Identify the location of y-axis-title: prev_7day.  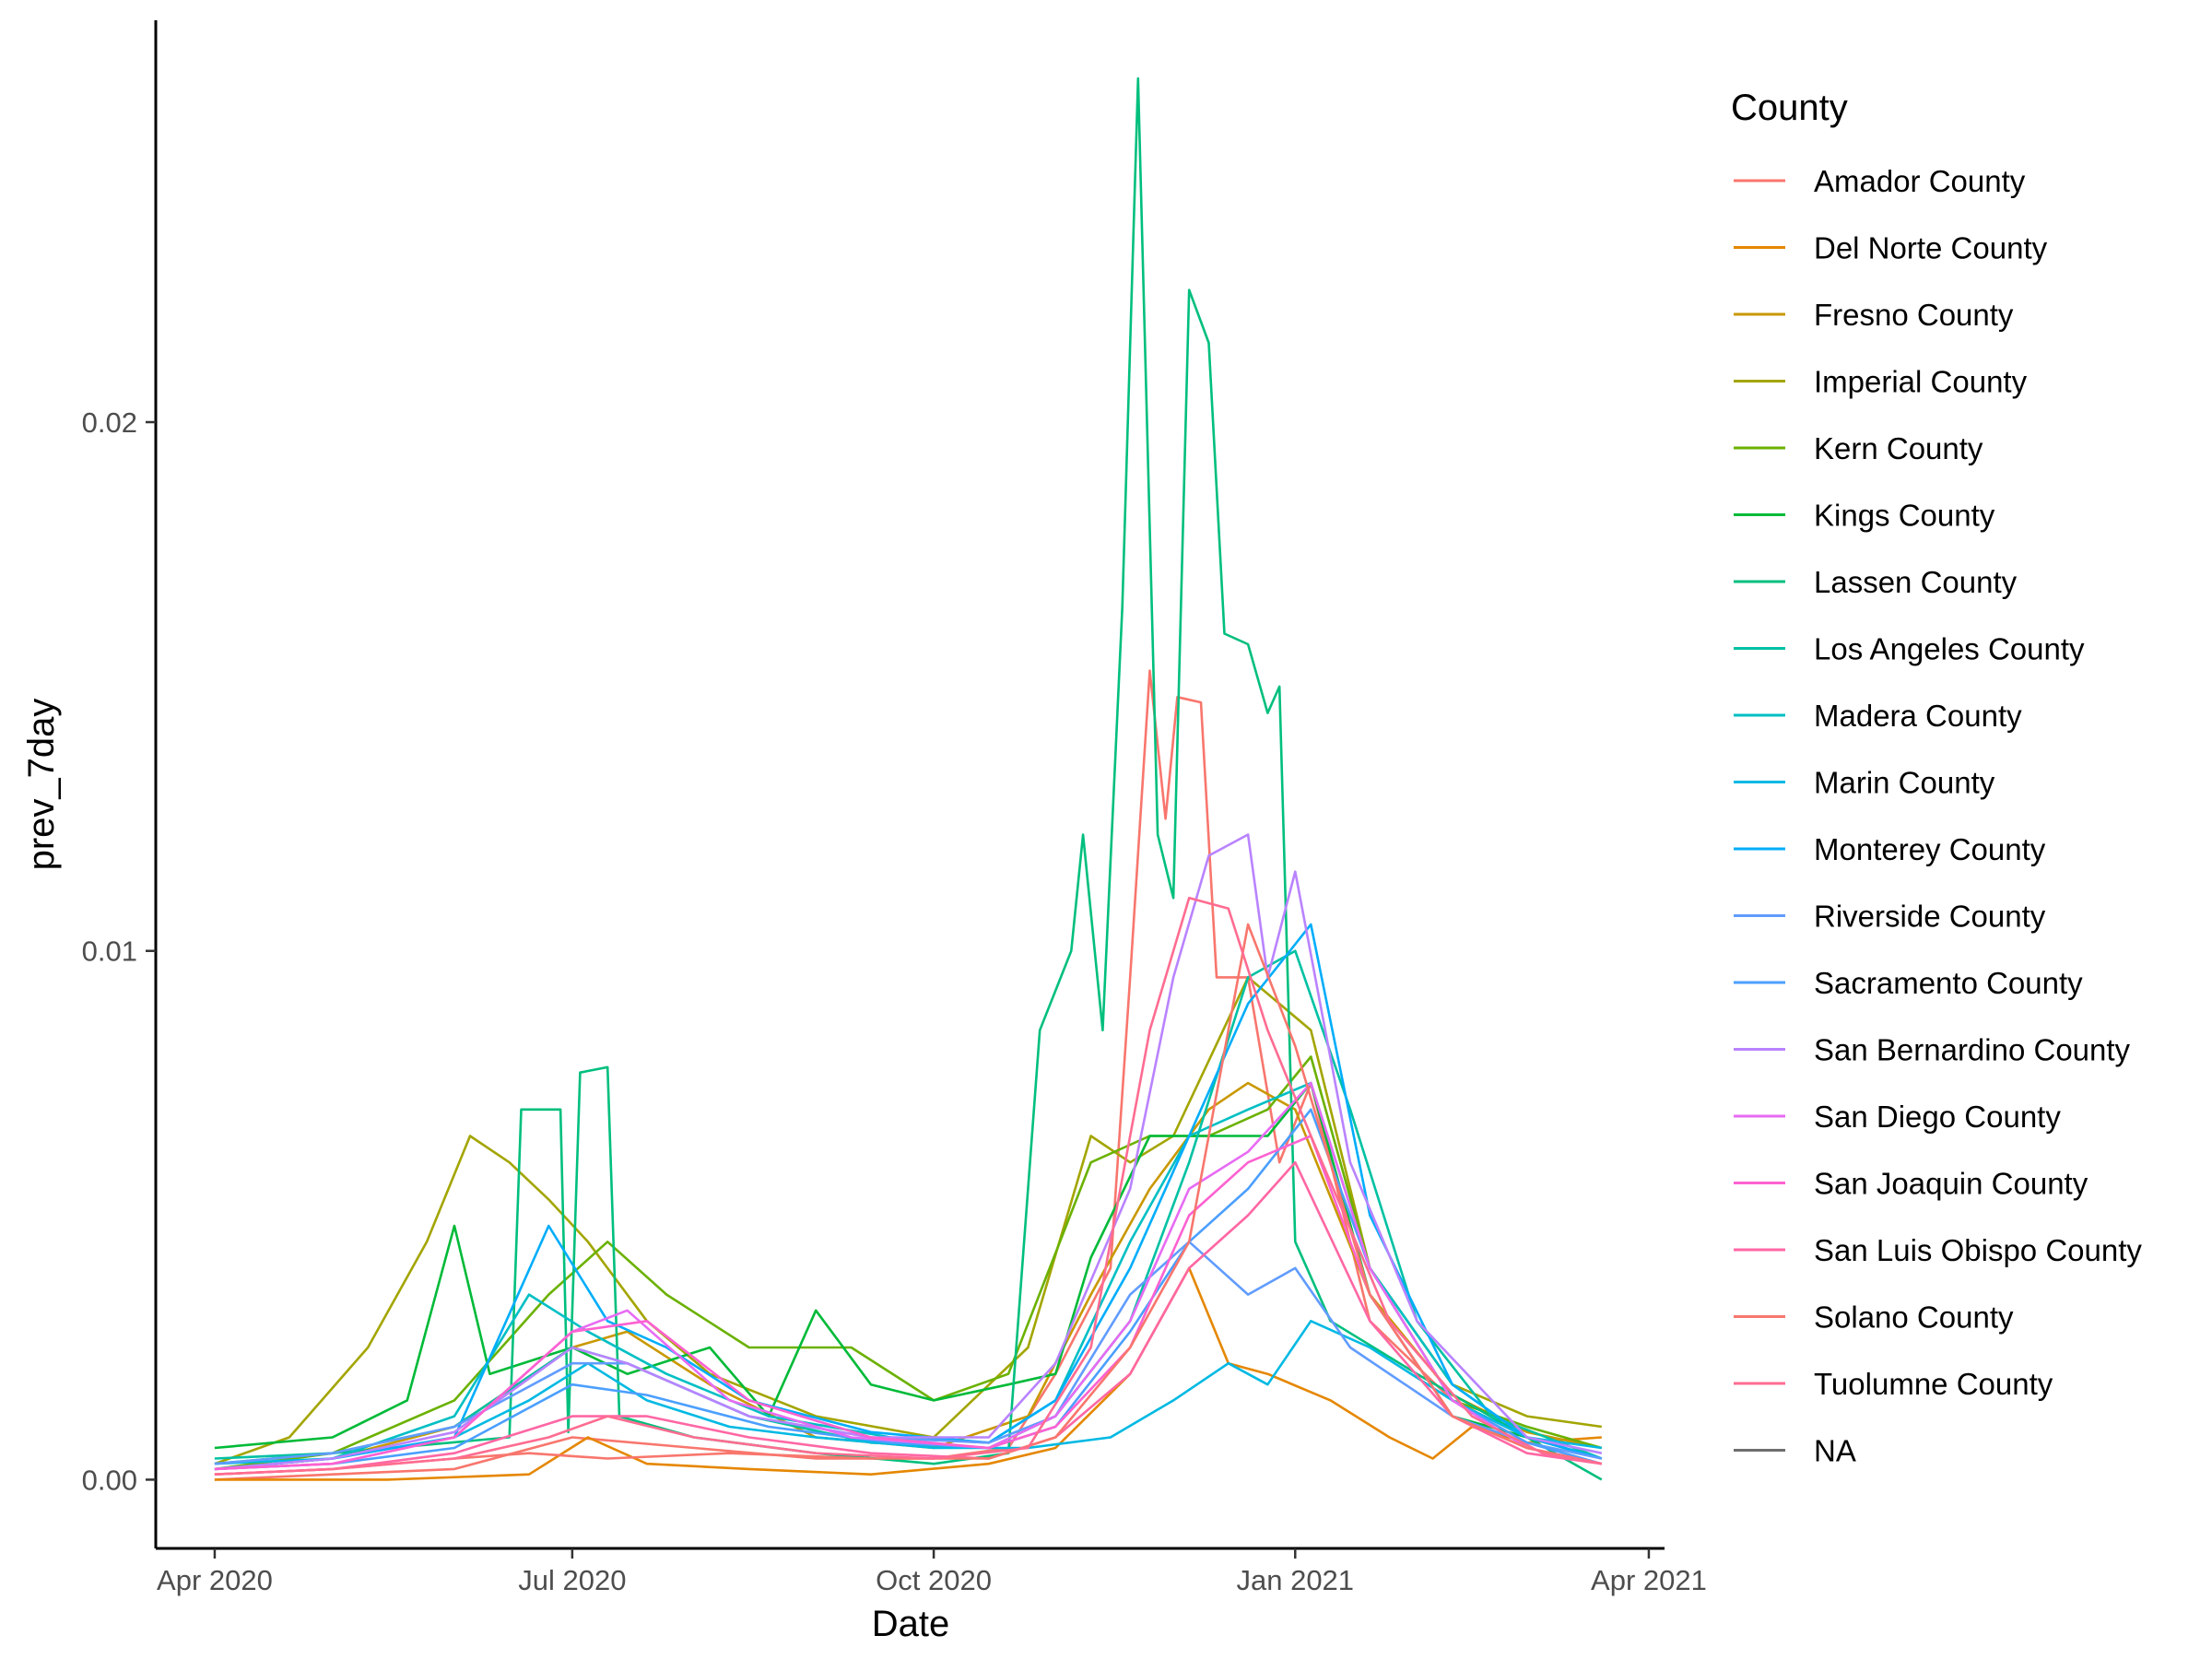
(41, 785).